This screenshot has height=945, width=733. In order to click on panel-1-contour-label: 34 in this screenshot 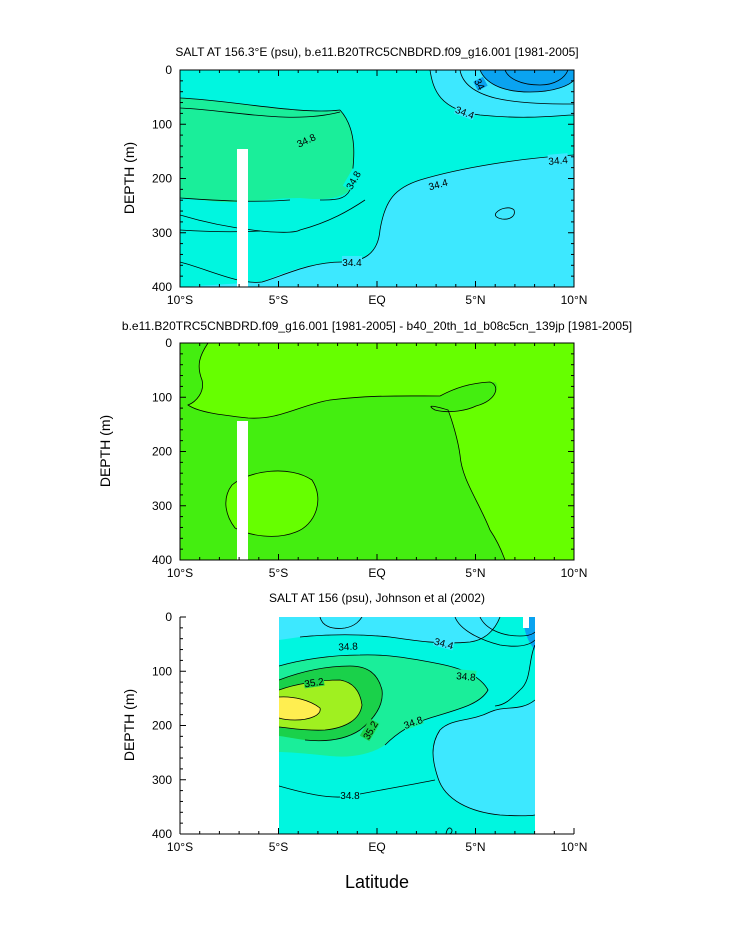, I will do `click(478, 84)`.